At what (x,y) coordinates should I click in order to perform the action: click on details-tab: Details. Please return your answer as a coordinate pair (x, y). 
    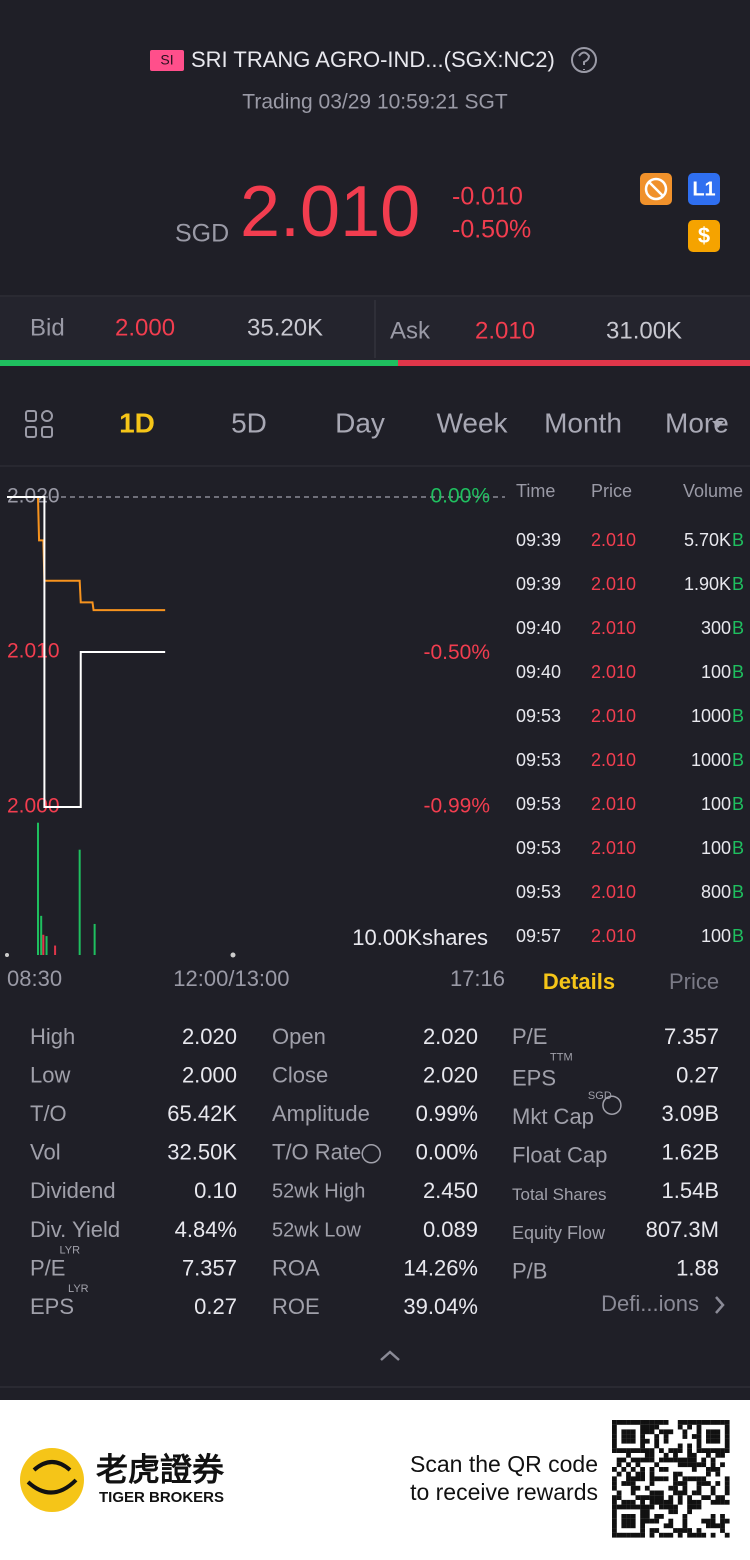
    Looking at the image, I should click on (579, 981).